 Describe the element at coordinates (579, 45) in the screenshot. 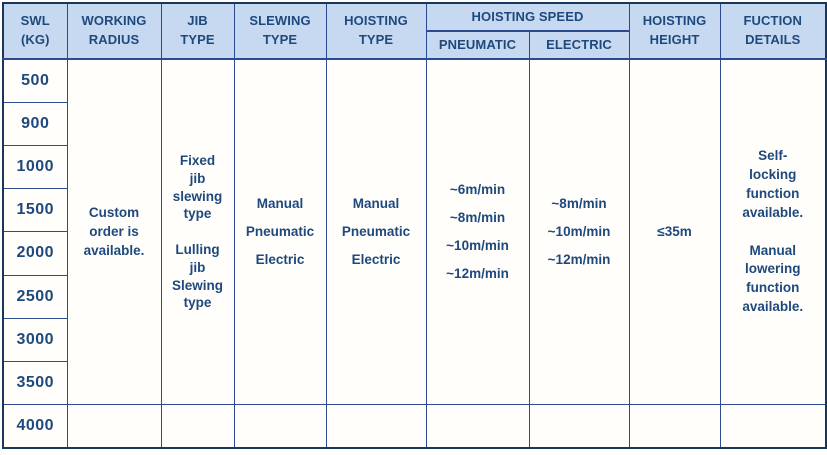

I see `col-header-electric: ELECTRIC` at that location.